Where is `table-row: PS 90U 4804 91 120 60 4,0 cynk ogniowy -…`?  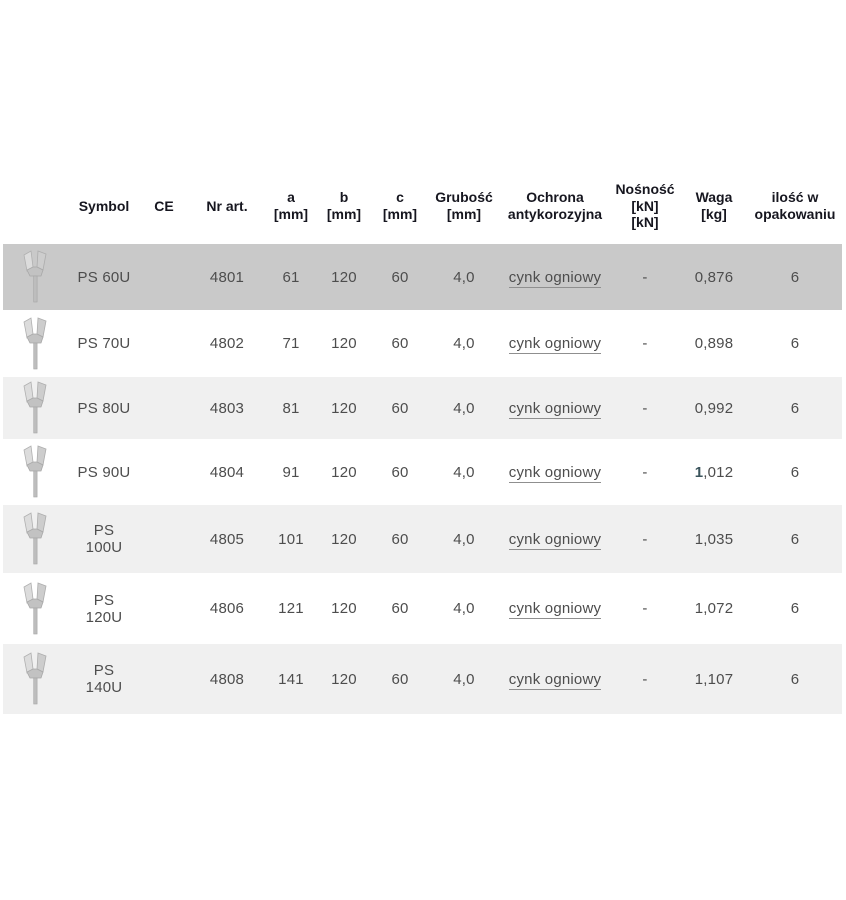 table-row: PS 90U 4804 91 120 60 4,0 cynk ogniowy -… is located at coordinates (422, 472).